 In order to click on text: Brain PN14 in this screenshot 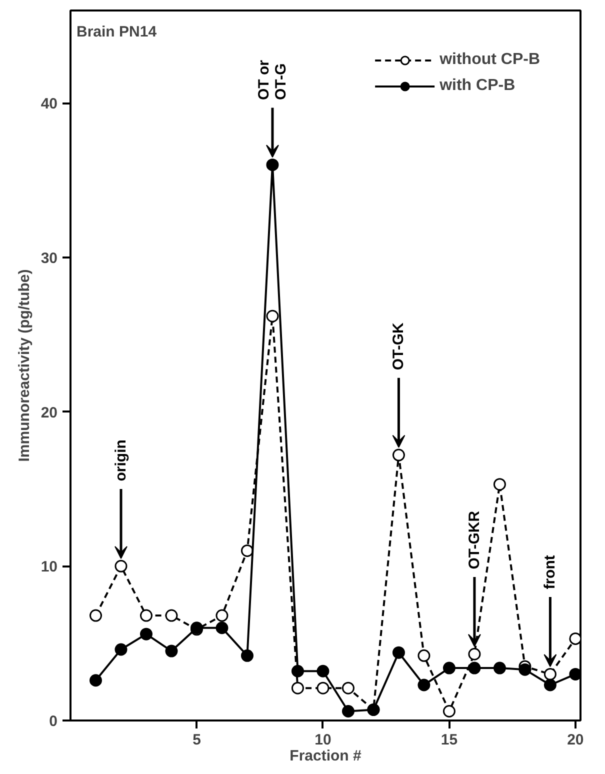, I will do `click(117, 32)`.